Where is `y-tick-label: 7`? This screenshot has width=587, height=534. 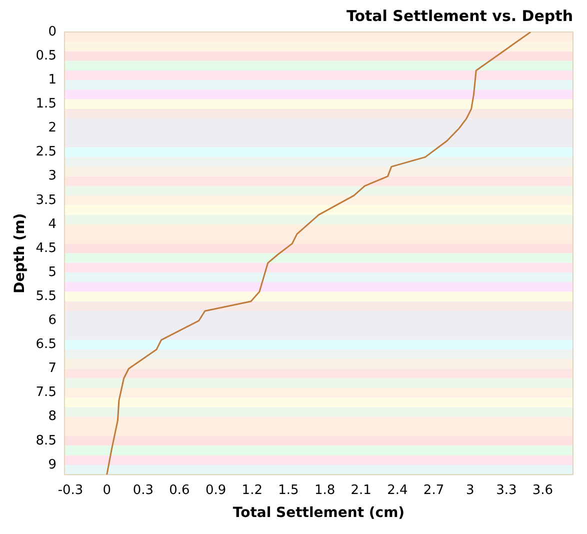
y-tick-label: 7 is located at coordinates (52, 368).